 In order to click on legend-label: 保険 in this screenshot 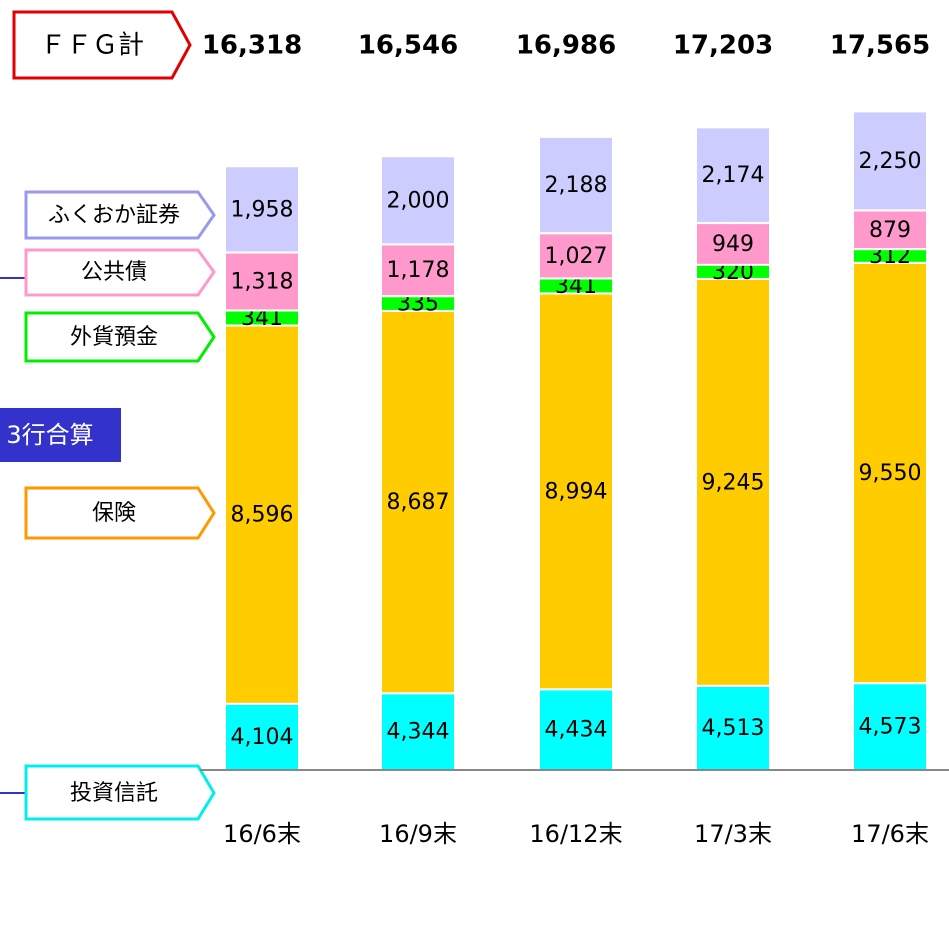, I will do `click(114, 513)`.